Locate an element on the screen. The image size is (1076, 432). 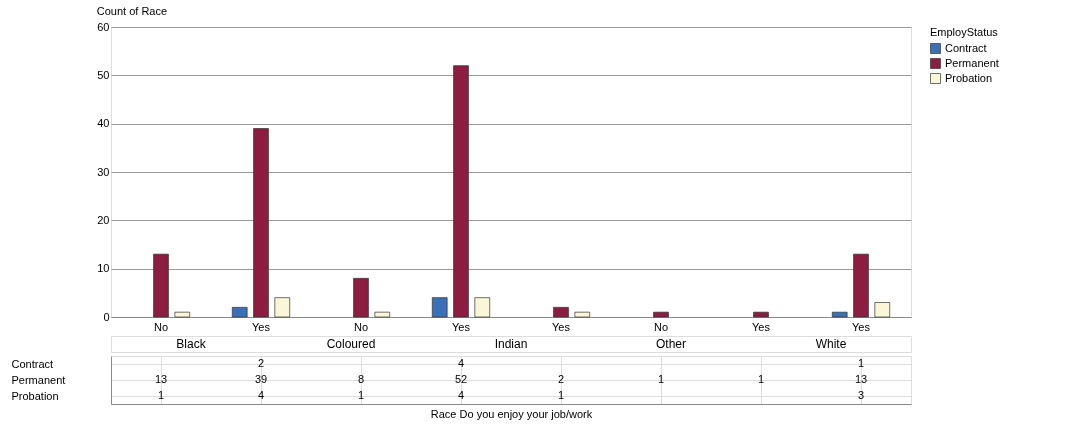
legend-title: EmployStatus is located at coordinates (964, 32).